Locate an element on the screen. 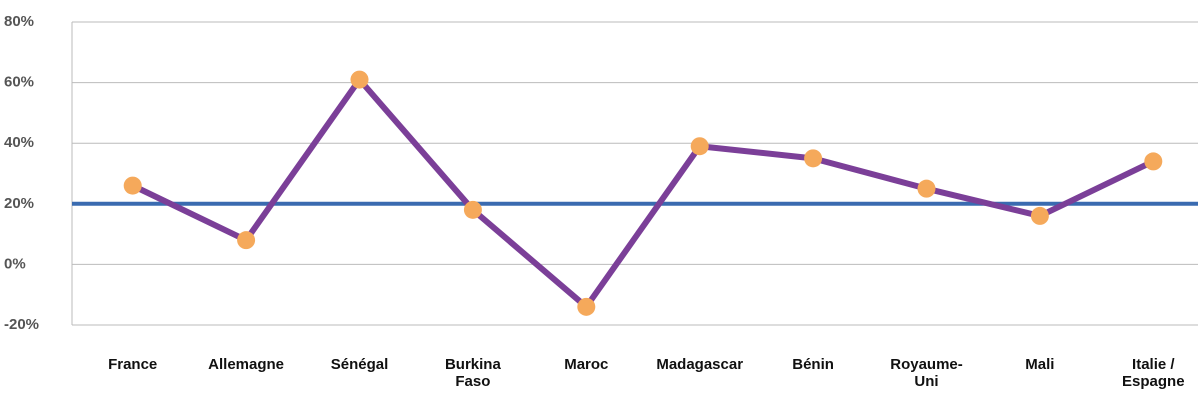 Image resolution: width=1198 pixels, height=400 pixels. x-tick-label: Royaume-Uni is located at coordinates (926, 373).